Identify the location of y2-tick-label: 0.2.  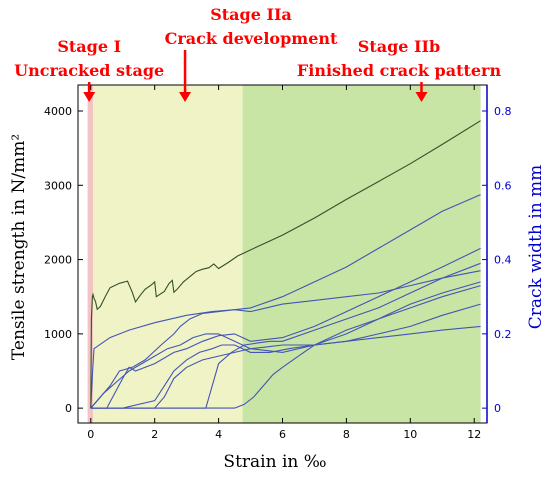
(503, 334).